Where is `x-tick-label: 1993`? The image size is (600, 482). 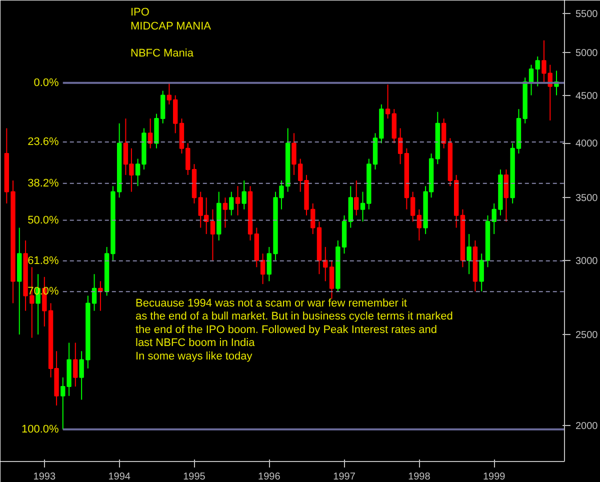
x-tick-label: 1993 is located at coordinates (44, 477).